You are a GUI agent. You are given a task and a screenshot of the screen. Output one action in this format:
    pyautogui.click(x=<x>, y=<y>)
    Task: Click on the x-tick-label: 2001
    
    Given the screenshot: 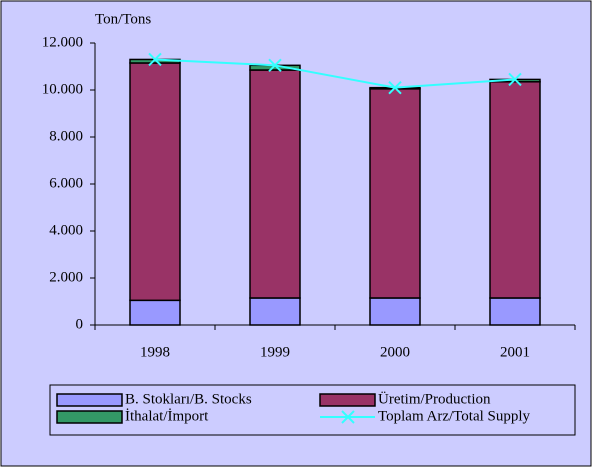 What is the action you would take?
    pyautogui.click(x=515, y=352)
    